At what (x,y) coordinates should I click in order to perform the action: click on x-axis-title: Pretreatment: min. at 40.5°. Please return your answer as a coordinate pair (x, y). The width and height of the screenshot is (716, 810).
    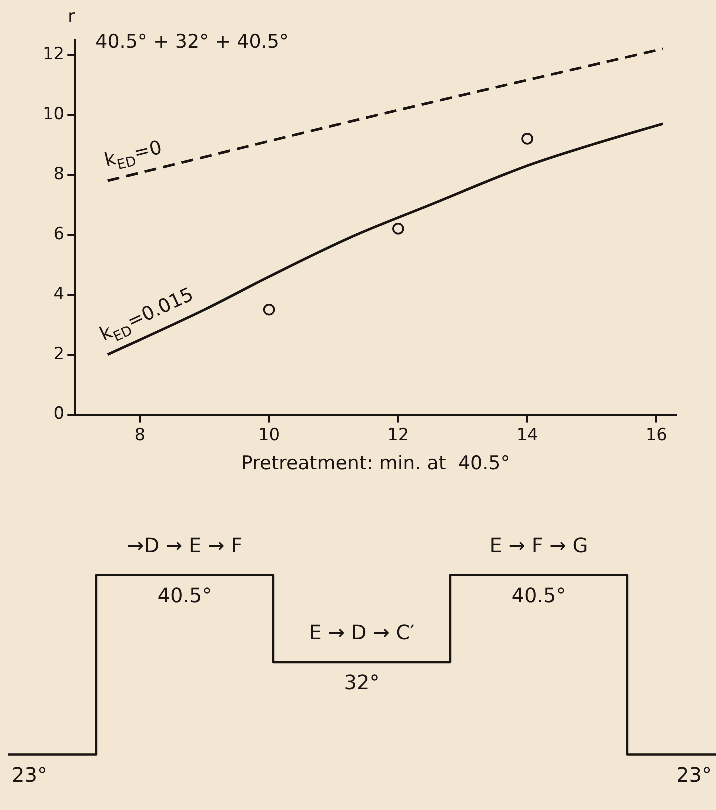
    Looking at the image, I should click on (375, 463).